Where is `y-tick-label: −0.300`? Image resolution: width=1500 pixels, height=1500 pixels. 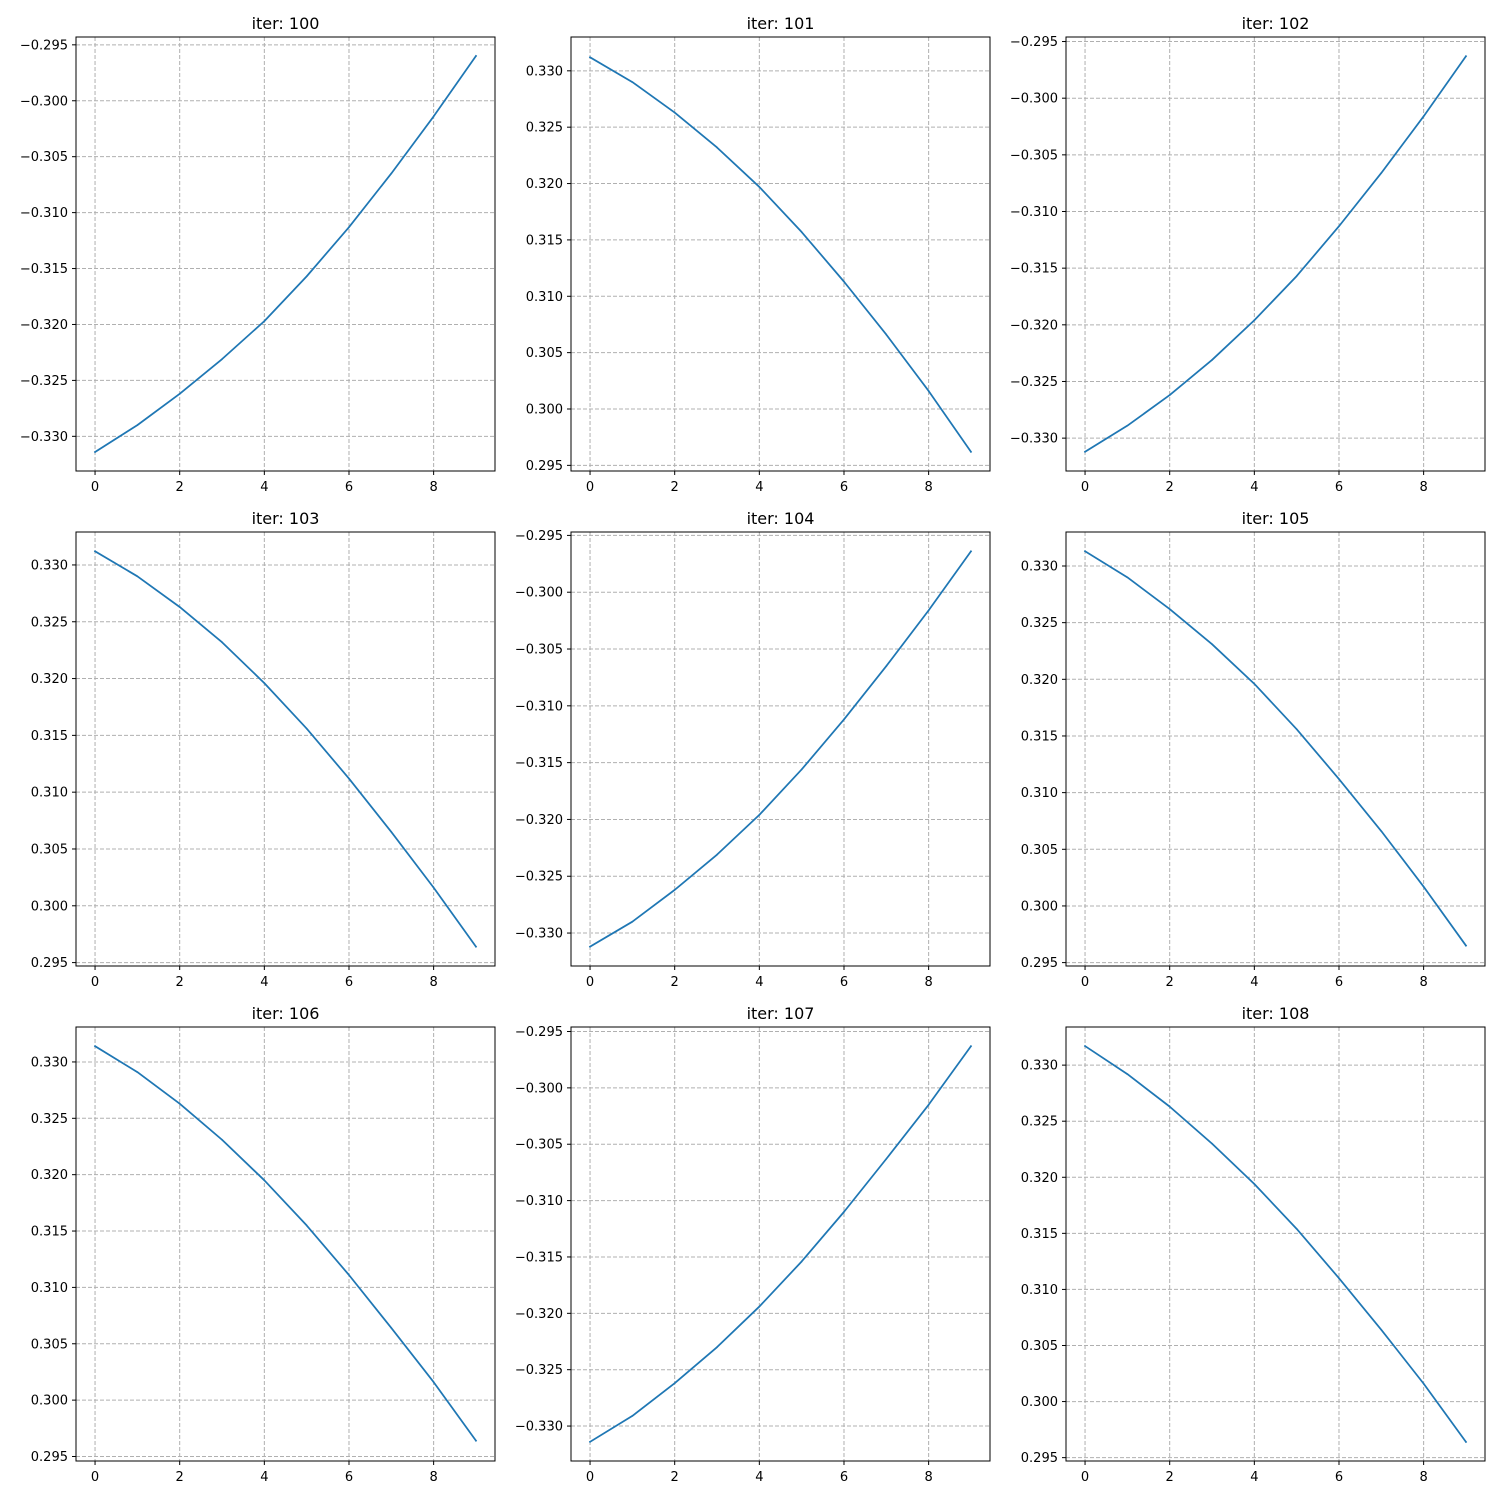 y-tick-label: −0.300 is located at coordinates (539, 1088).